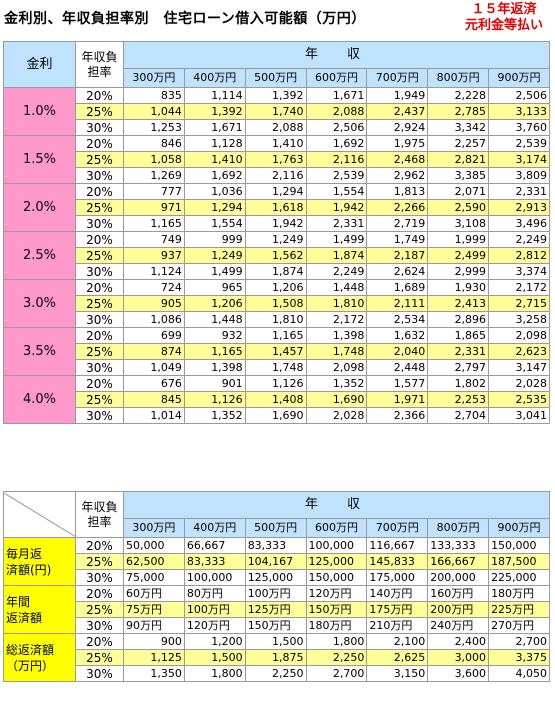 Image resolution: width=555 pixels, height=714 pixels. Describe the element at coordinates (397, 609) in the screenshot. I see `repayment-cell: 175万円` at that location.